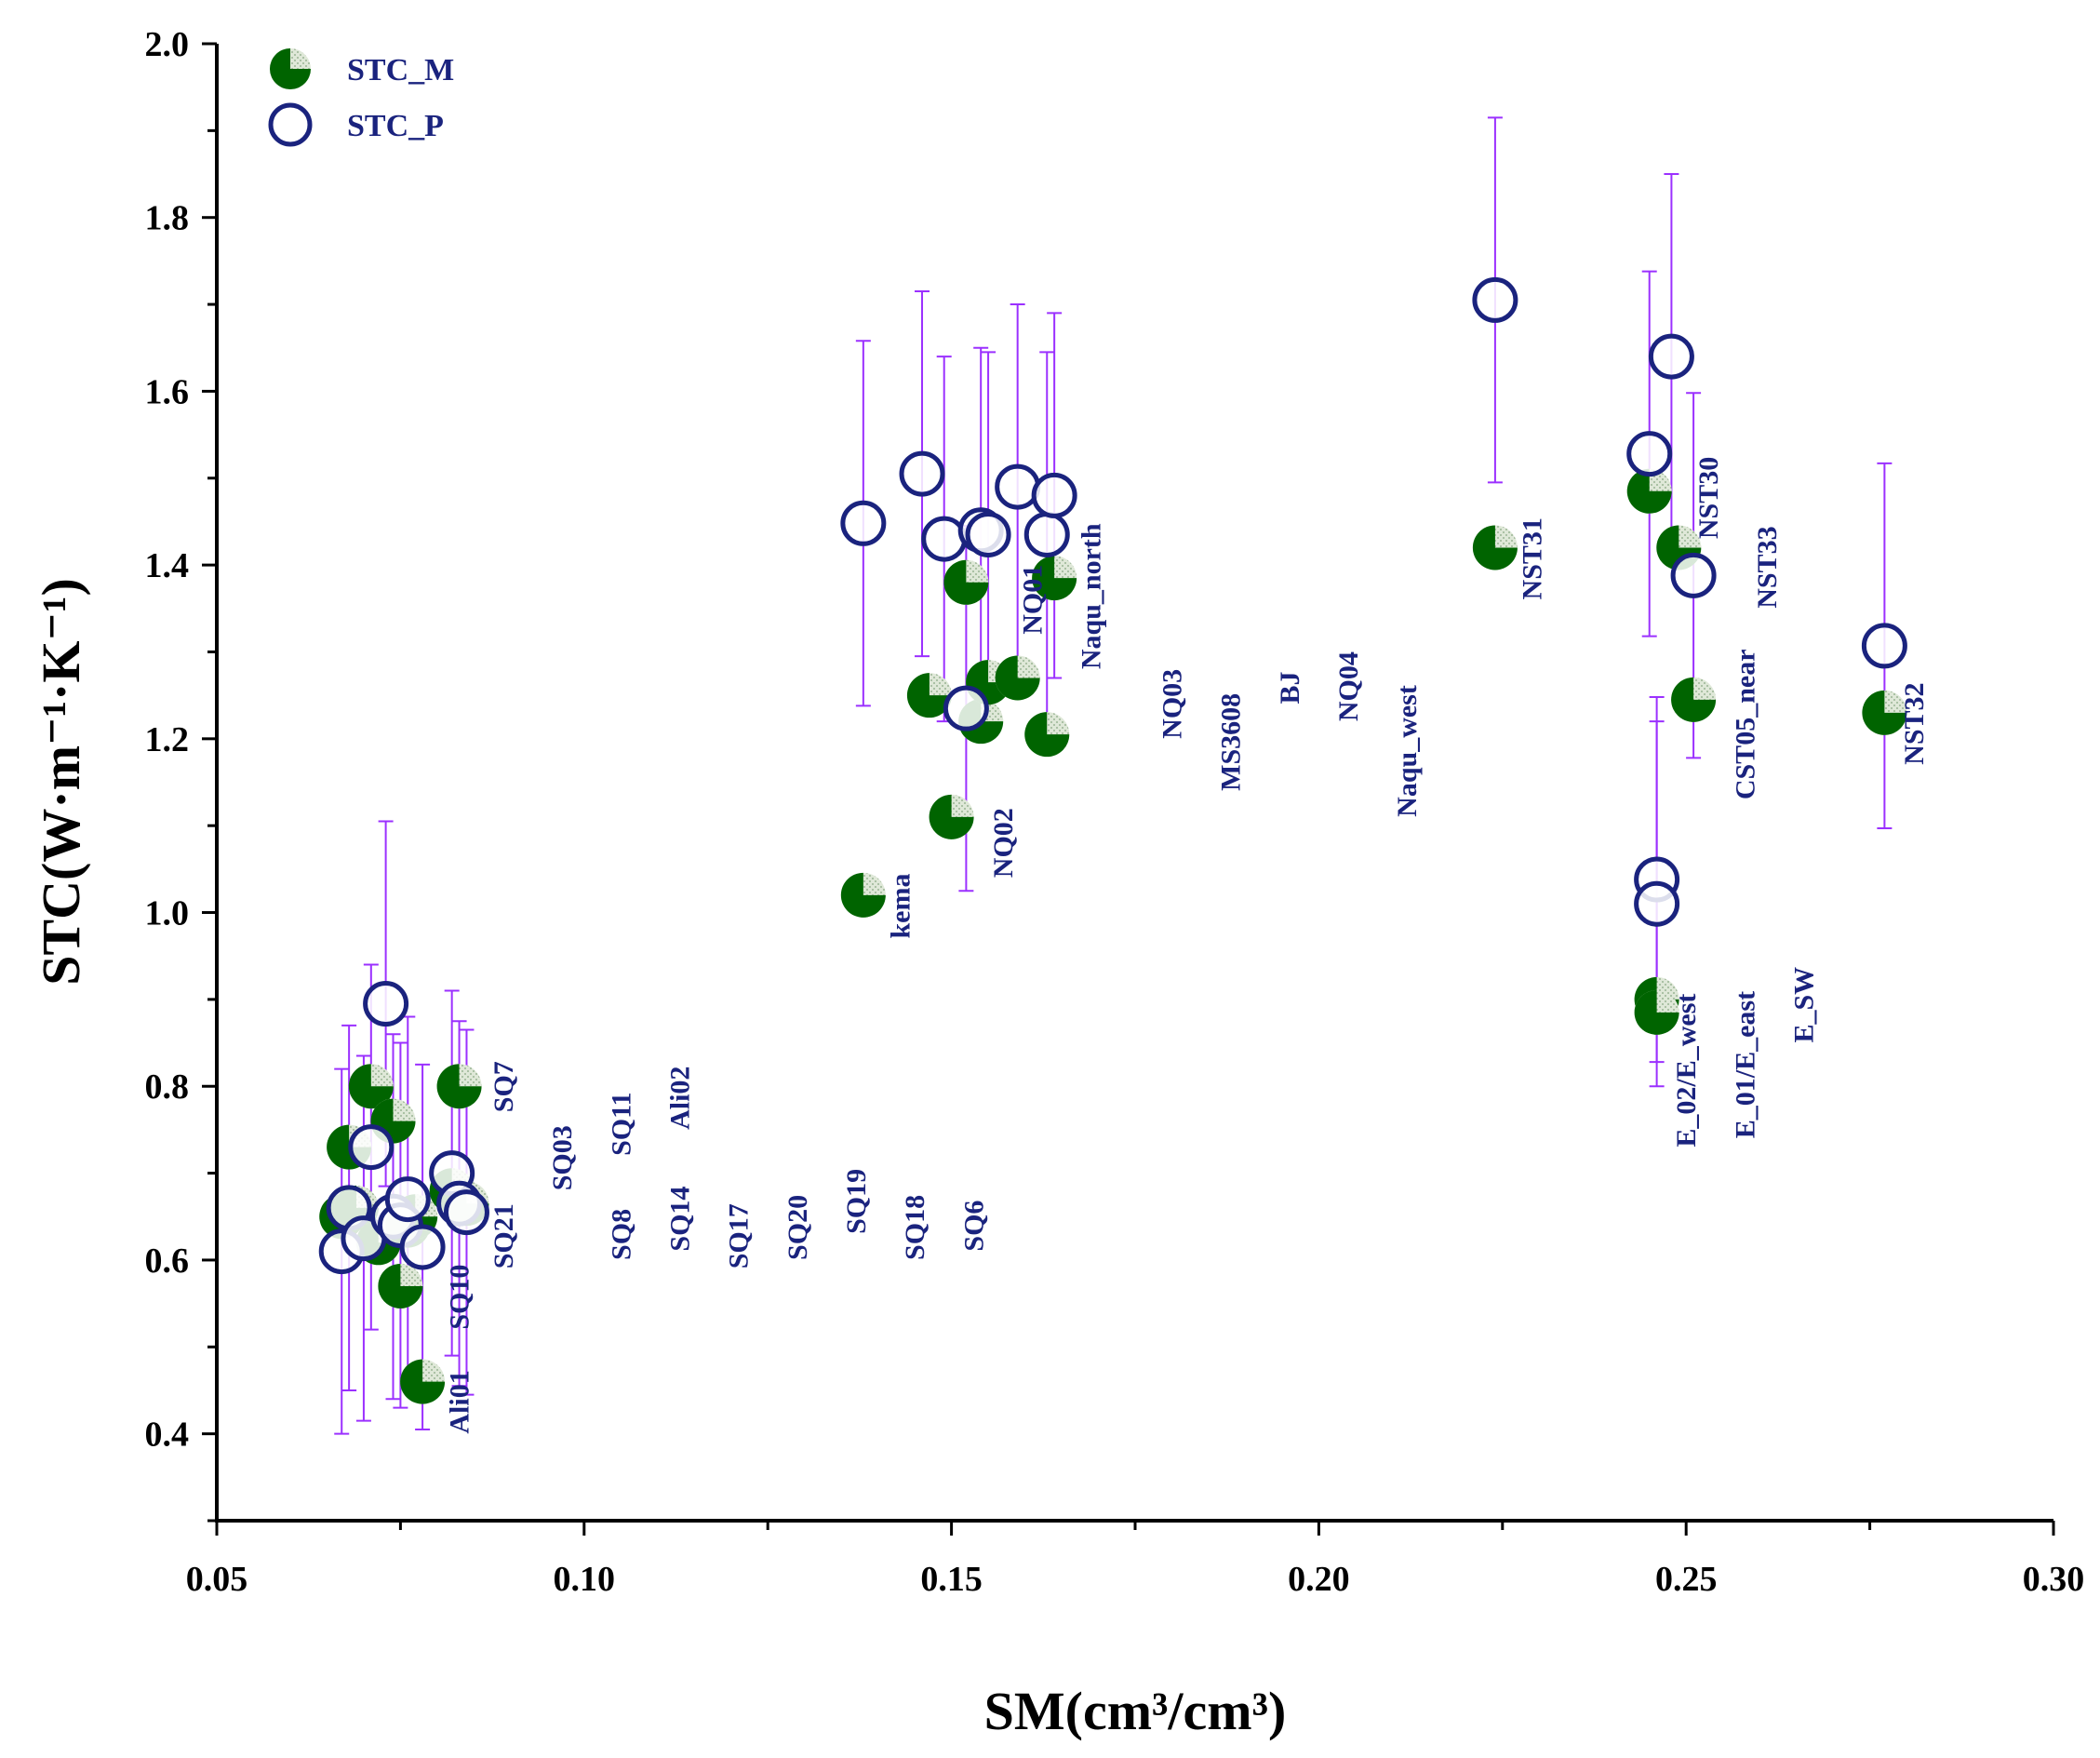 The width and height of the screenshot is (2100, 1758). I want to click on y-tick-label: 0.6, so click(167, 1261).